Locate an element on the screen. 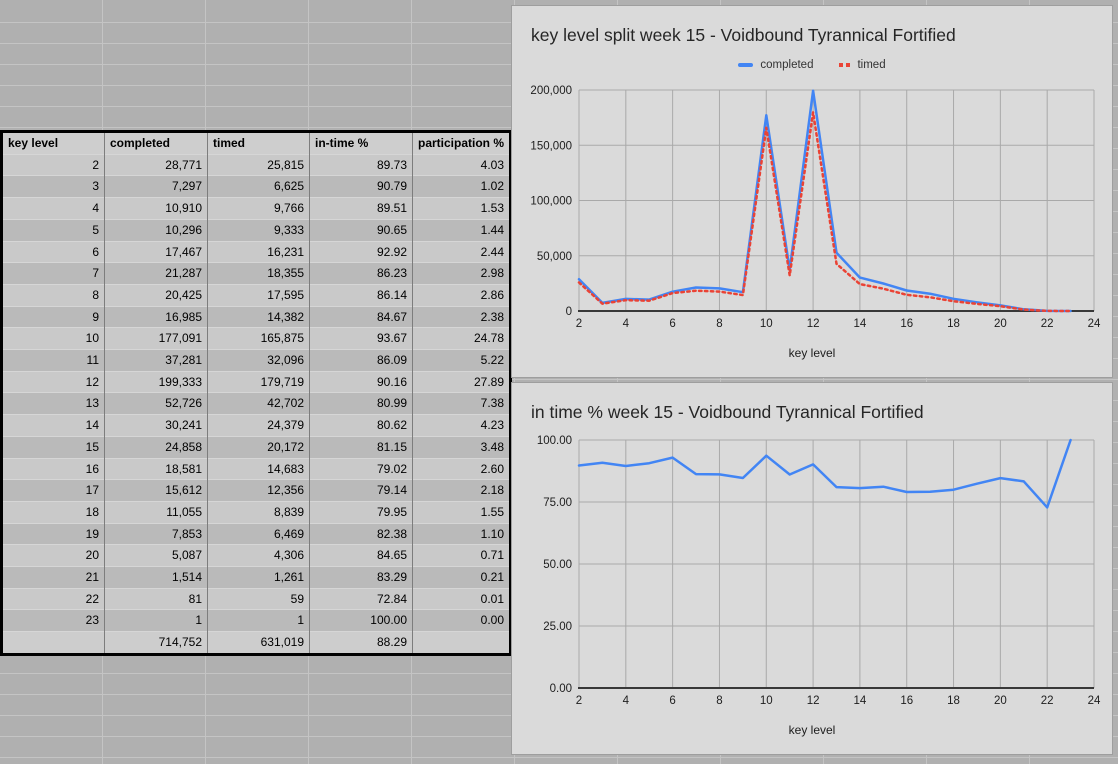 The height and width of the screenshot is (764, 1118). cell: 631,019 is located at coordinates (258, 643).